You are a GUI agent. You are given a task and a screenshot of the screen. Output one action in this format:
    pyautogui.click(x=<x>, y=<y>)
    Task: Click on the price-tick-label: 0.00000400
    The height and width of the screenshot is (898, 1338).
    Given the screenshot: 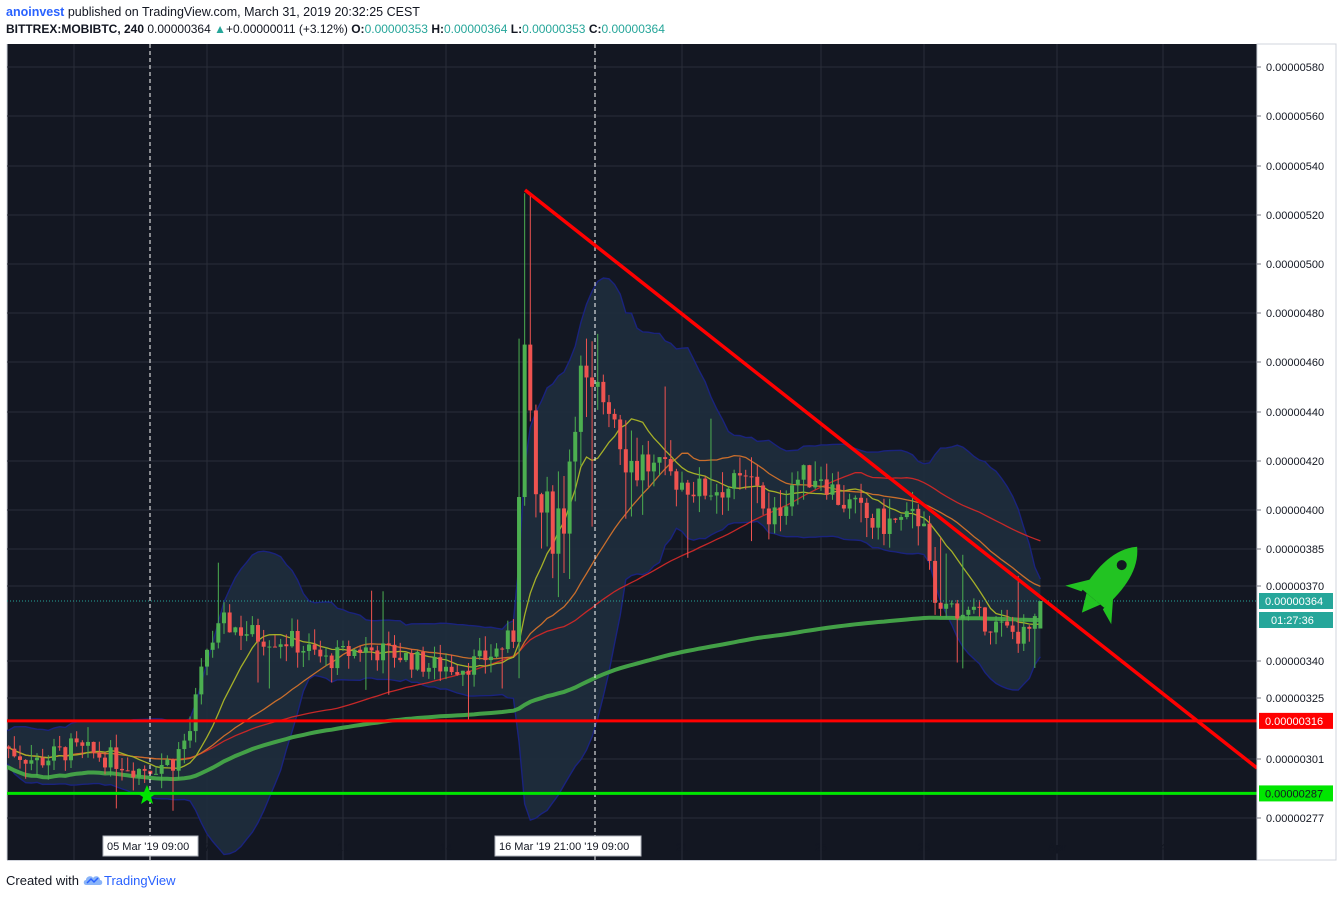 What is the action you would take?
    pyautogui.click(x=1295, y=511)
    